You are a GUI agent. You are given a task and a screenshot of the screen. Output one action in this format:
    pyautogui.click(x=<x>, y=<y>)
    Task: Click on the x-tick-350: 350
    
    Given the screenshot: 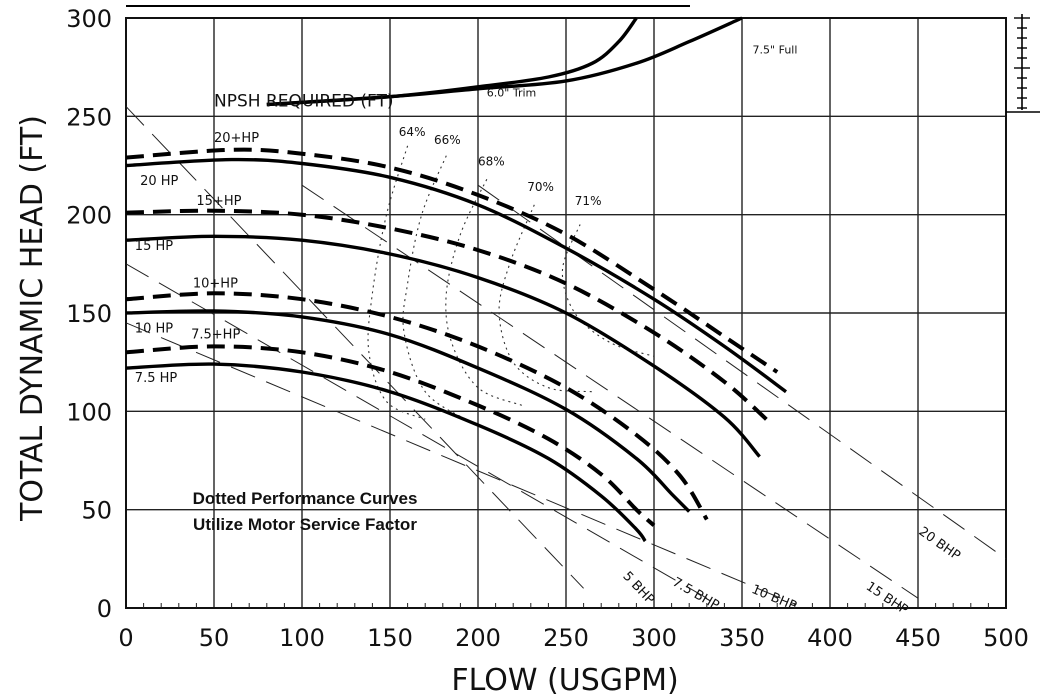 What is the action you would take?
    pyautogui.click(x=742, y=638)
    